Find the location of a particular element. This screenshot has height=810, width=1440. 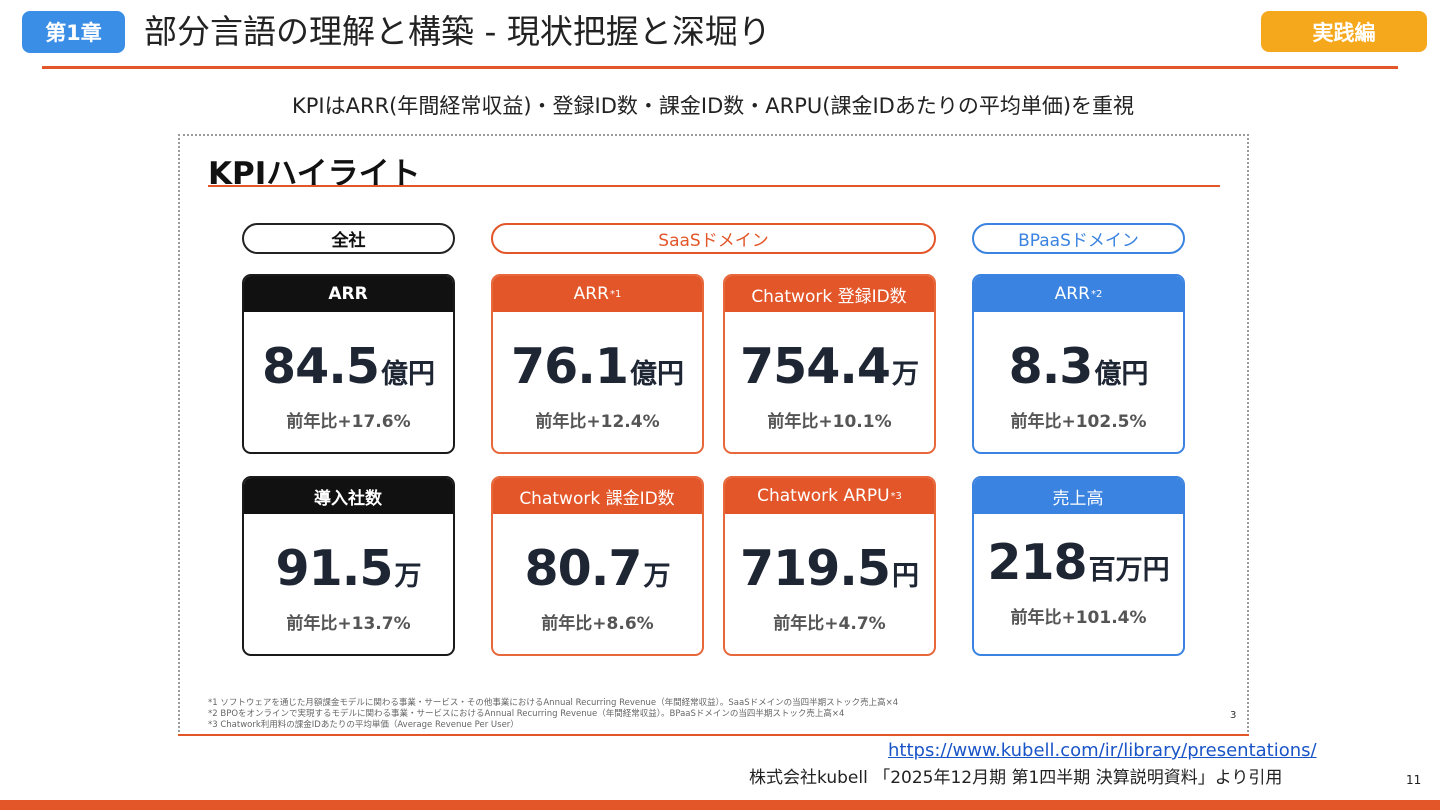

kpi-card-label: ARR is located at coordinates (348, 294).